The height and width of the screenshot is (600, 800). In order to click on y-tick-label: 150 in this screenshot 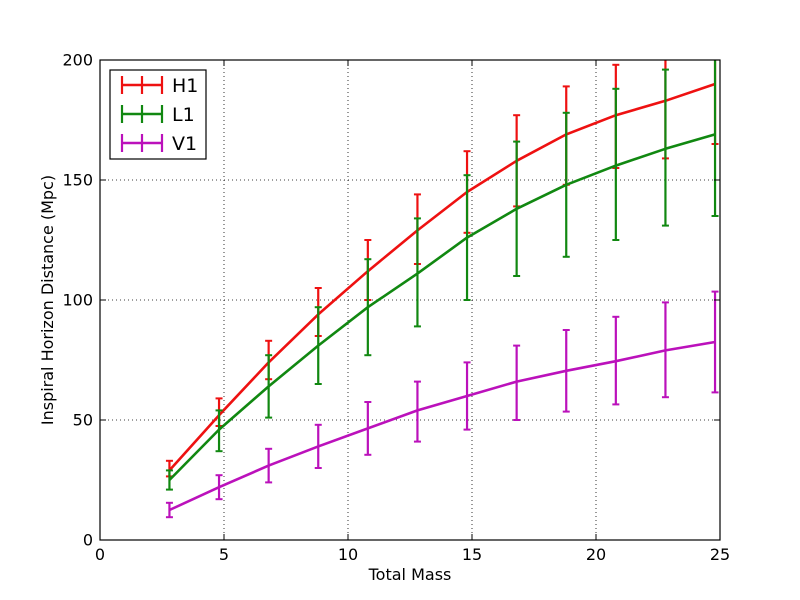, I will do `click(77, 180)`.